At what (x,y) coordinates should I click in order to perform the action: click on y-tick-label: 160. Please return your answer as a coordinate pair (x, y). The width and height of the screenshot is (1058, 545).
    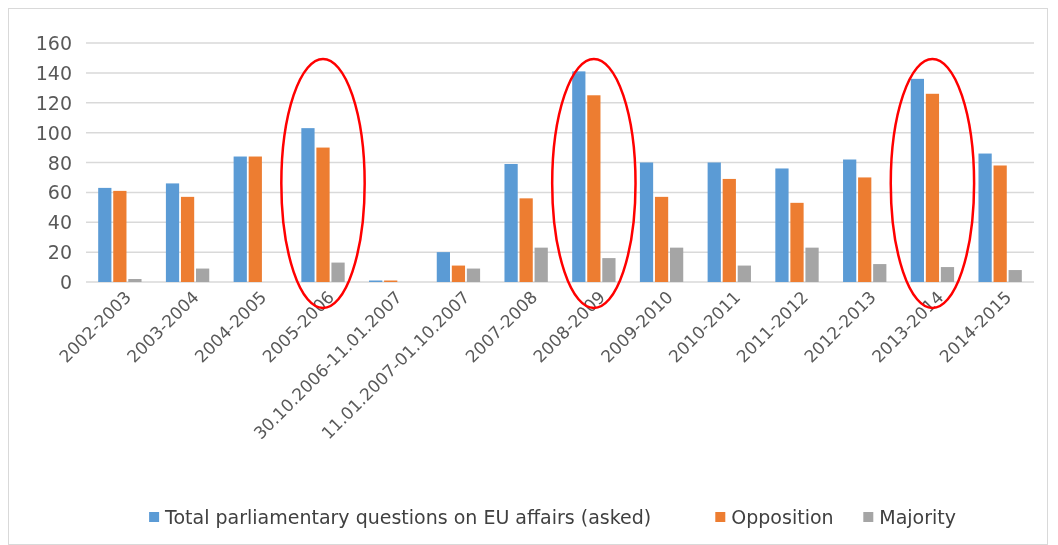
    Looking at the image, I should click on (53, 43).